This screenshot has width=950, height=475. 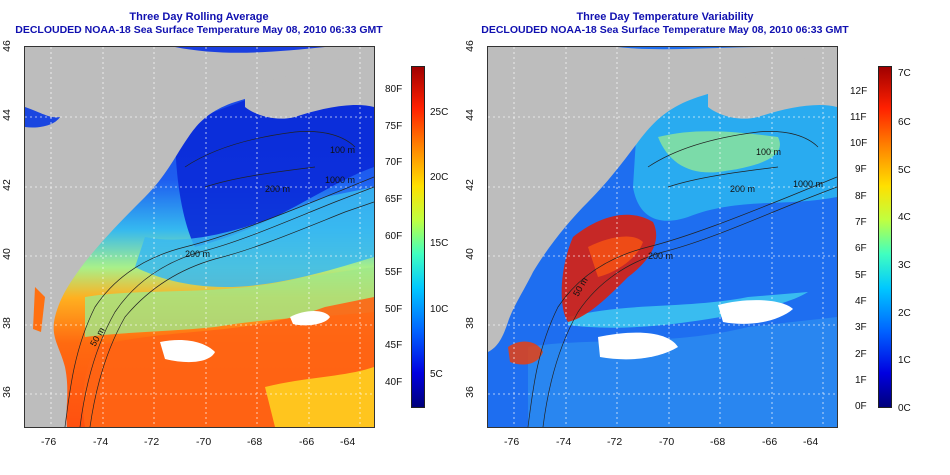 What do you see at coordinates (199, 17) in the screenshot?
I see `left-title: Three Day Rolling Average` at bounding box center [199, 17].